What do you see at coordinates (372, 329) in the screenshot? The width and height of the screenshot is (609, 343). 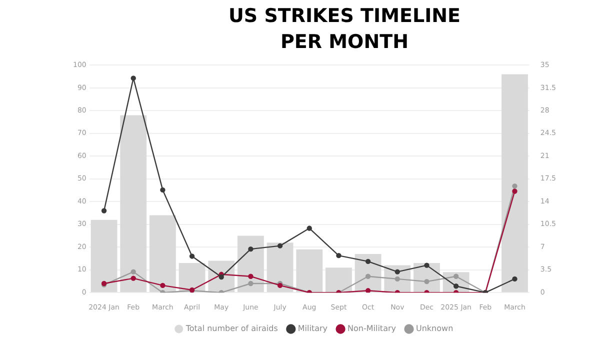 I see `legend-label: Non-Military` at bounding box center [372, 329].